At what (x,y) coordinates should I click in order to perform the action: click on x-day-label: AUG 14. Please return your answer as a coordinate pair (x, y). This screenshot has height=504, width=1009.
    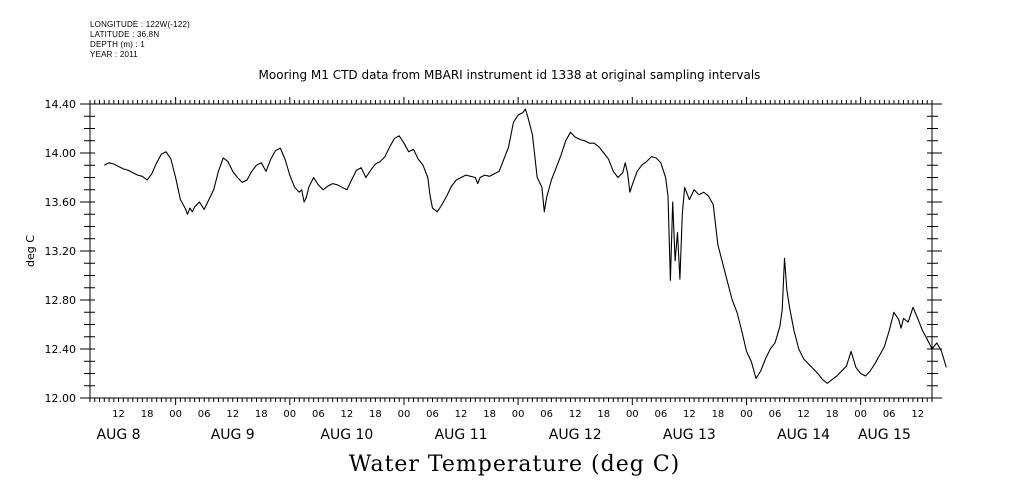
    Looking at the image, I should click on (803, 435).